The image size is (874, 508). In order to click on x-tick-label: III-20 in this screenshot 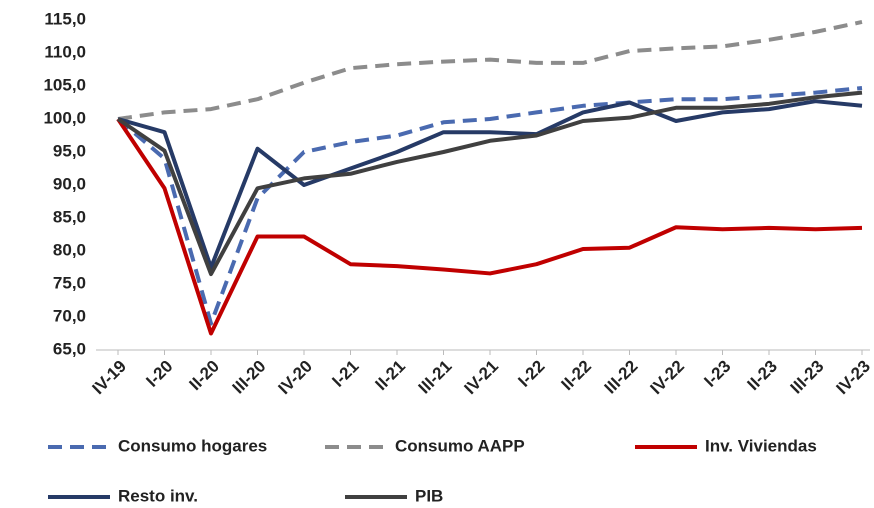, I will do `click(249, 377)`.